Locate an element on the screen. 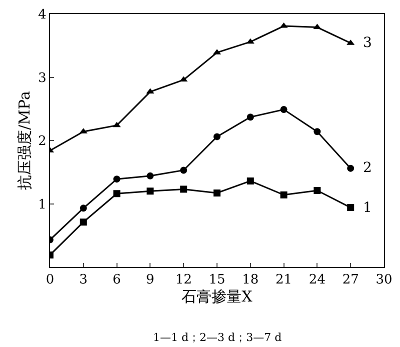 This screenshot has width=400, height=347. x-tick-label: 24 is located at coordinates (317, 280).